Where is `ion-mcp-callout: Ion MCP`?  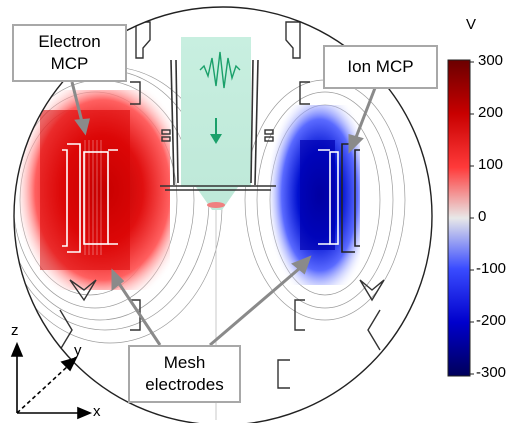
ion-mcp-callout: Ion MCP is located at coordinates (380, 67).